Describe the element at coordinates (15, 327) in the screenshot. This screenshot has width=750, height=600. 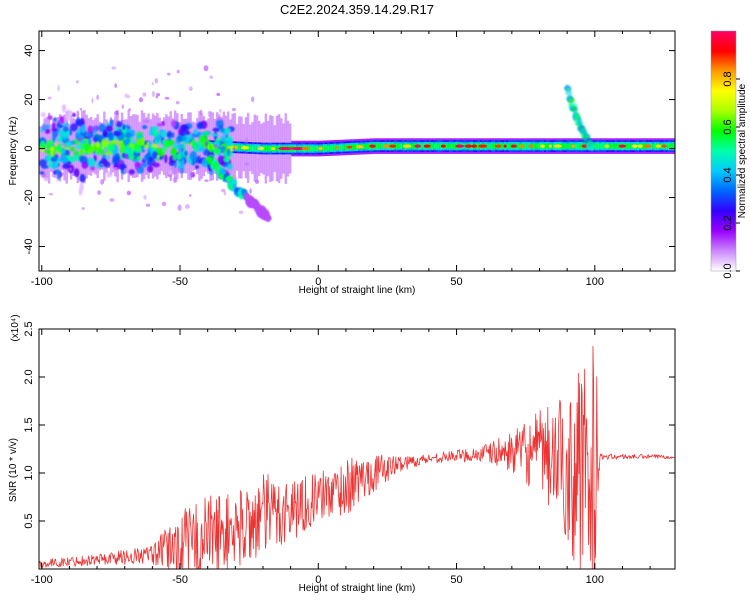
I see `snr-multiplier-label: (x10⁴)` at that location.